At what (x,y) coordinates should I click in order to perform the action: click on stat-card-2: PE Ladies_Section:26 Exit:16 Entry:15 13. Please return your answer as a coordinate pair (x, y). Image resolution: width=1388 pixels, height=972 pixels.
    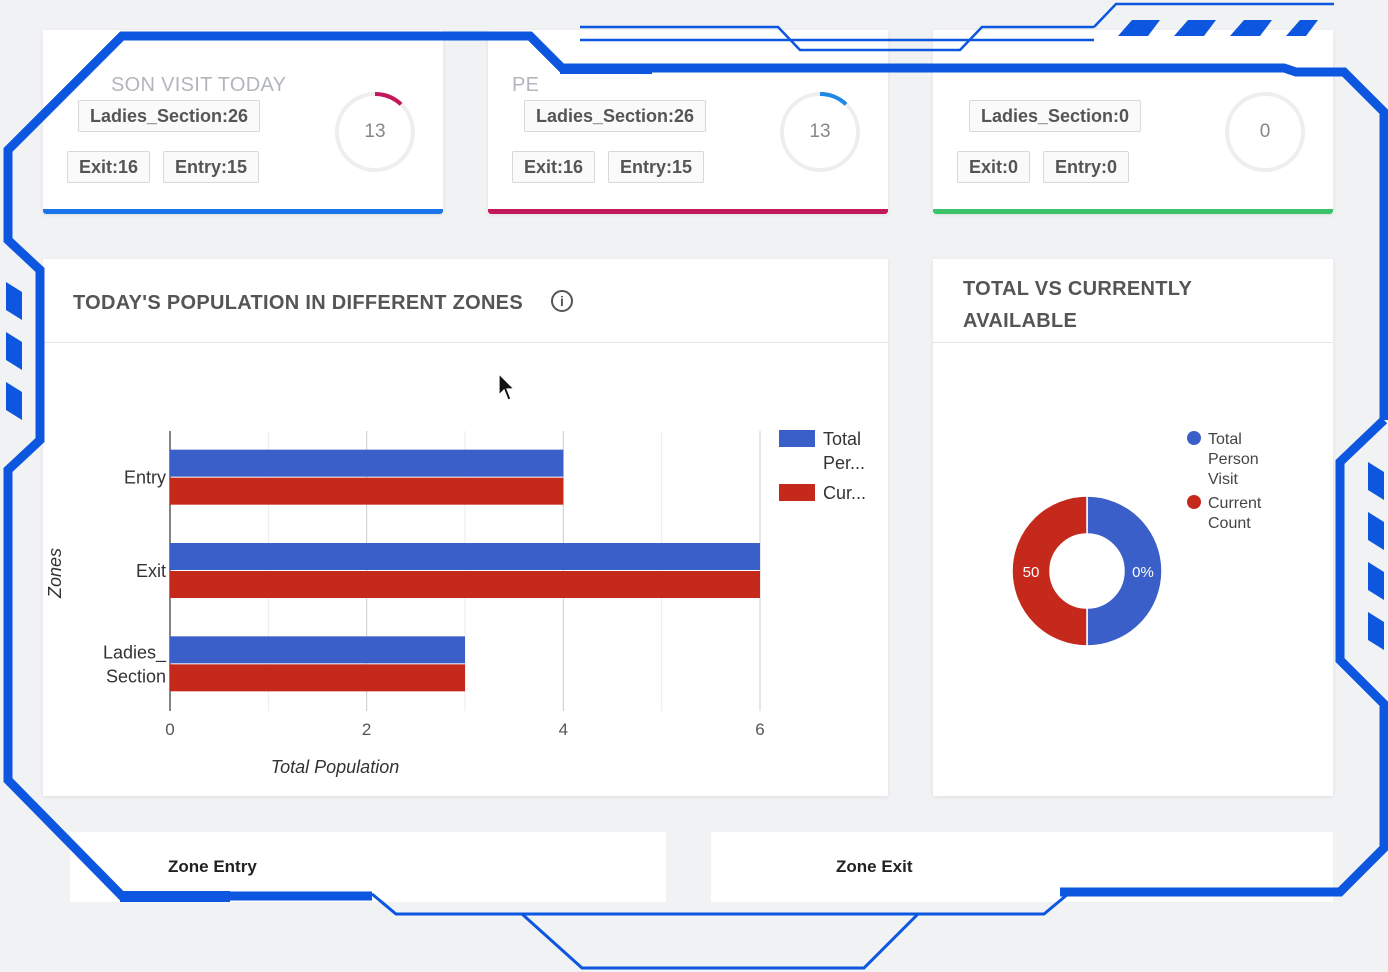
    Looking at the image, I should click on (688, 122).